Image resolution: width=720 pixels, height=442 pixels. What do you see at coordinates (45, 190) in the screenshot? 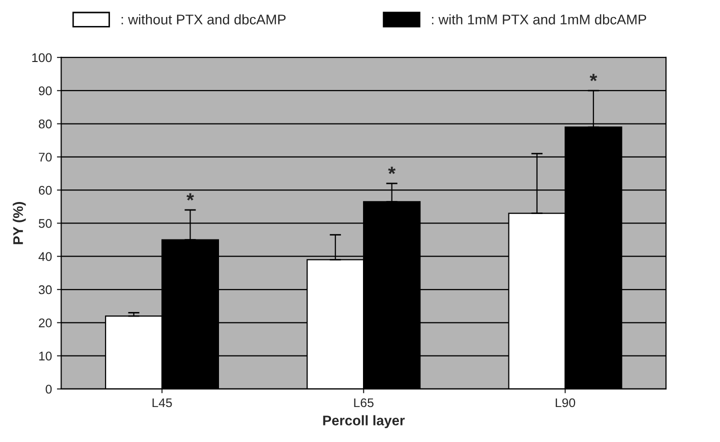
I see `y-tick-label: 60` at bounding box center [45, 190].